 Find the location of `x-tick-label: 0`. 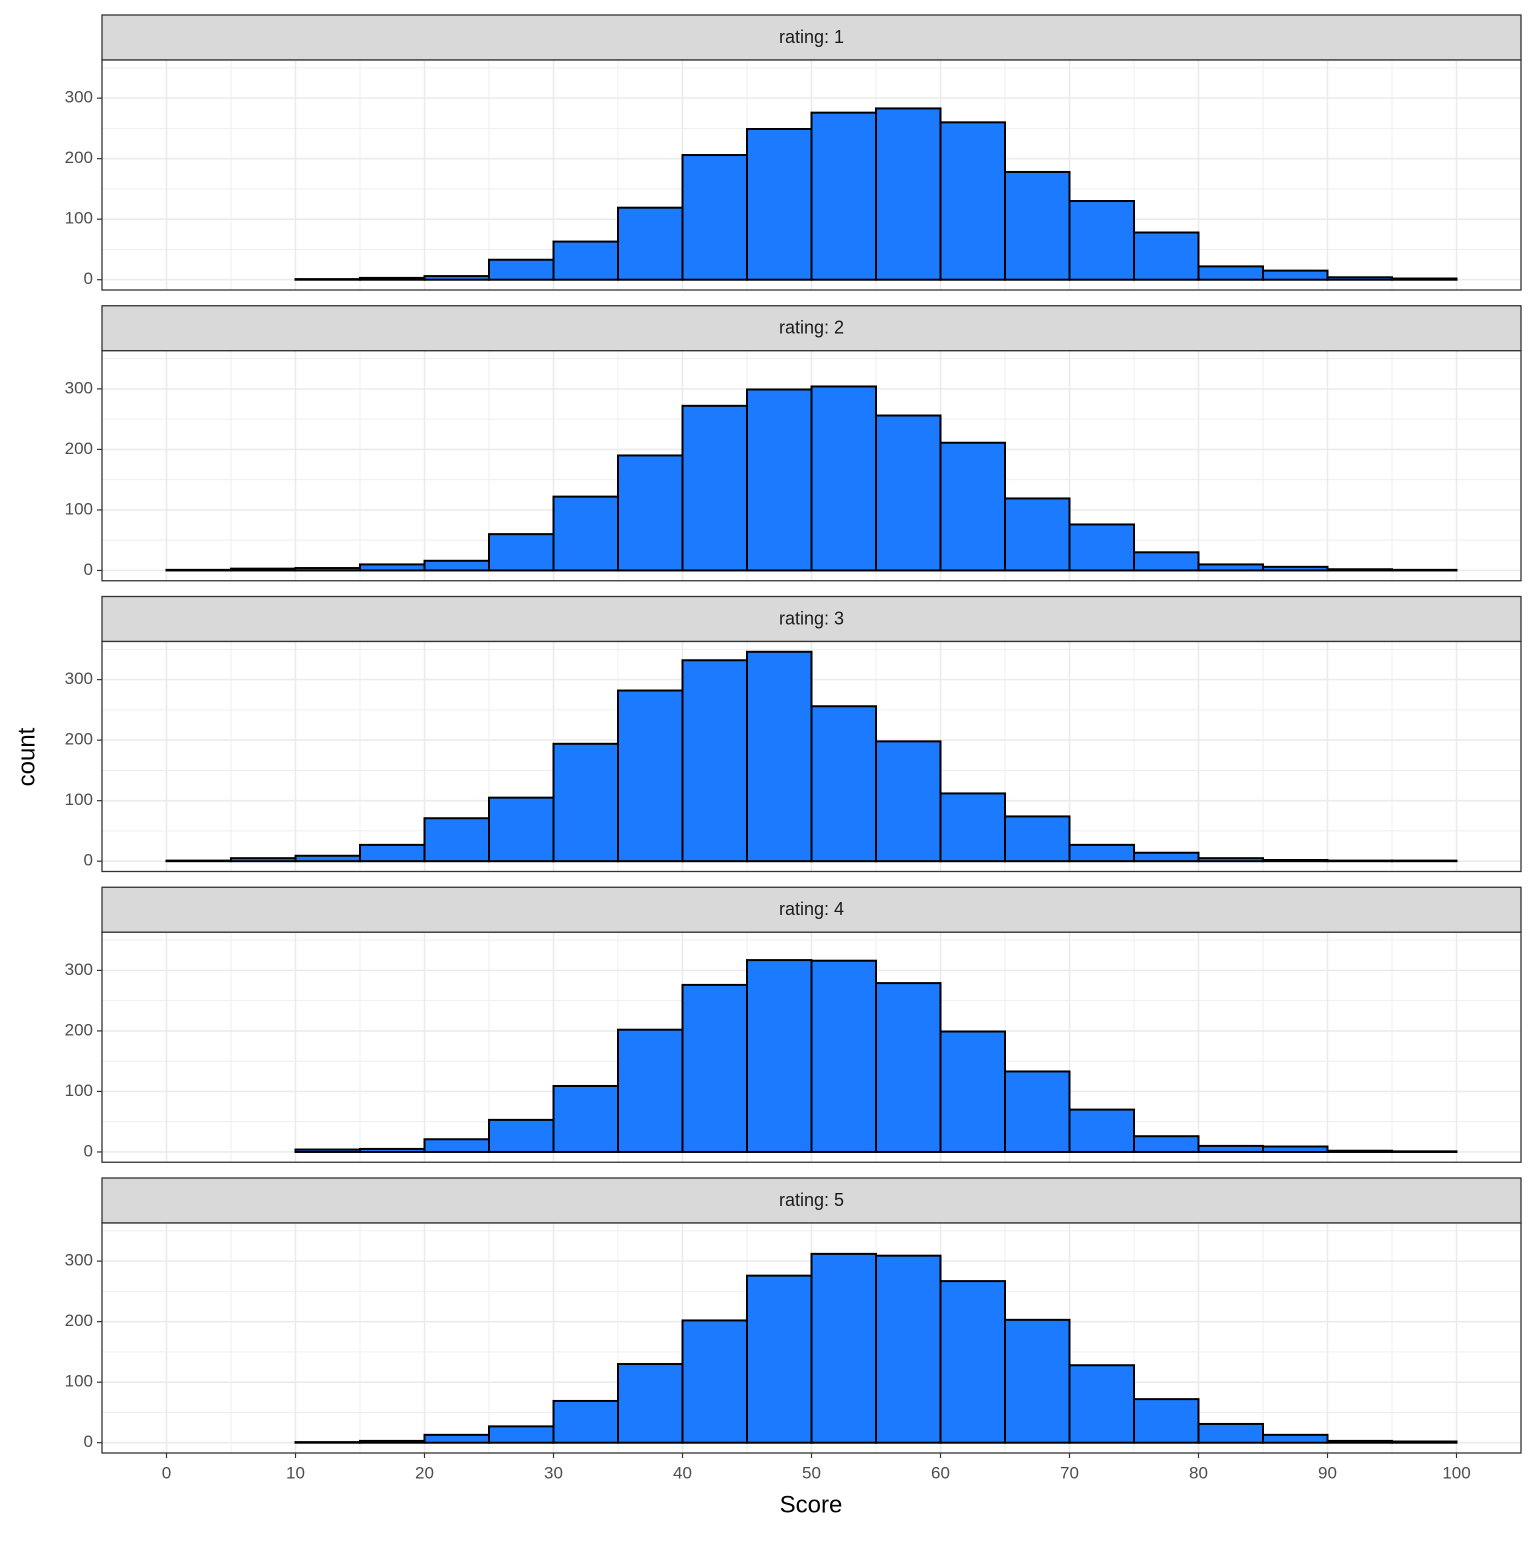

x-tick-label: 0 is located at coordinates (166, 1472).